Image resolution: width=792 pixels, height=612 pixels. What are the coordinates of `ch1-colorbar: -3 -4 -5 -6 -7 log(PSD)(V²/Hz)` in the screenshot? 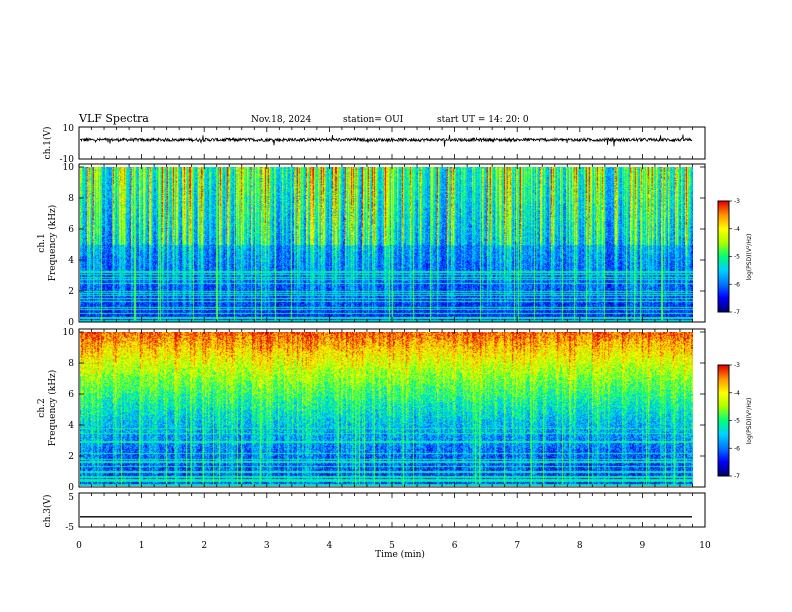 It's located at (735, 257).